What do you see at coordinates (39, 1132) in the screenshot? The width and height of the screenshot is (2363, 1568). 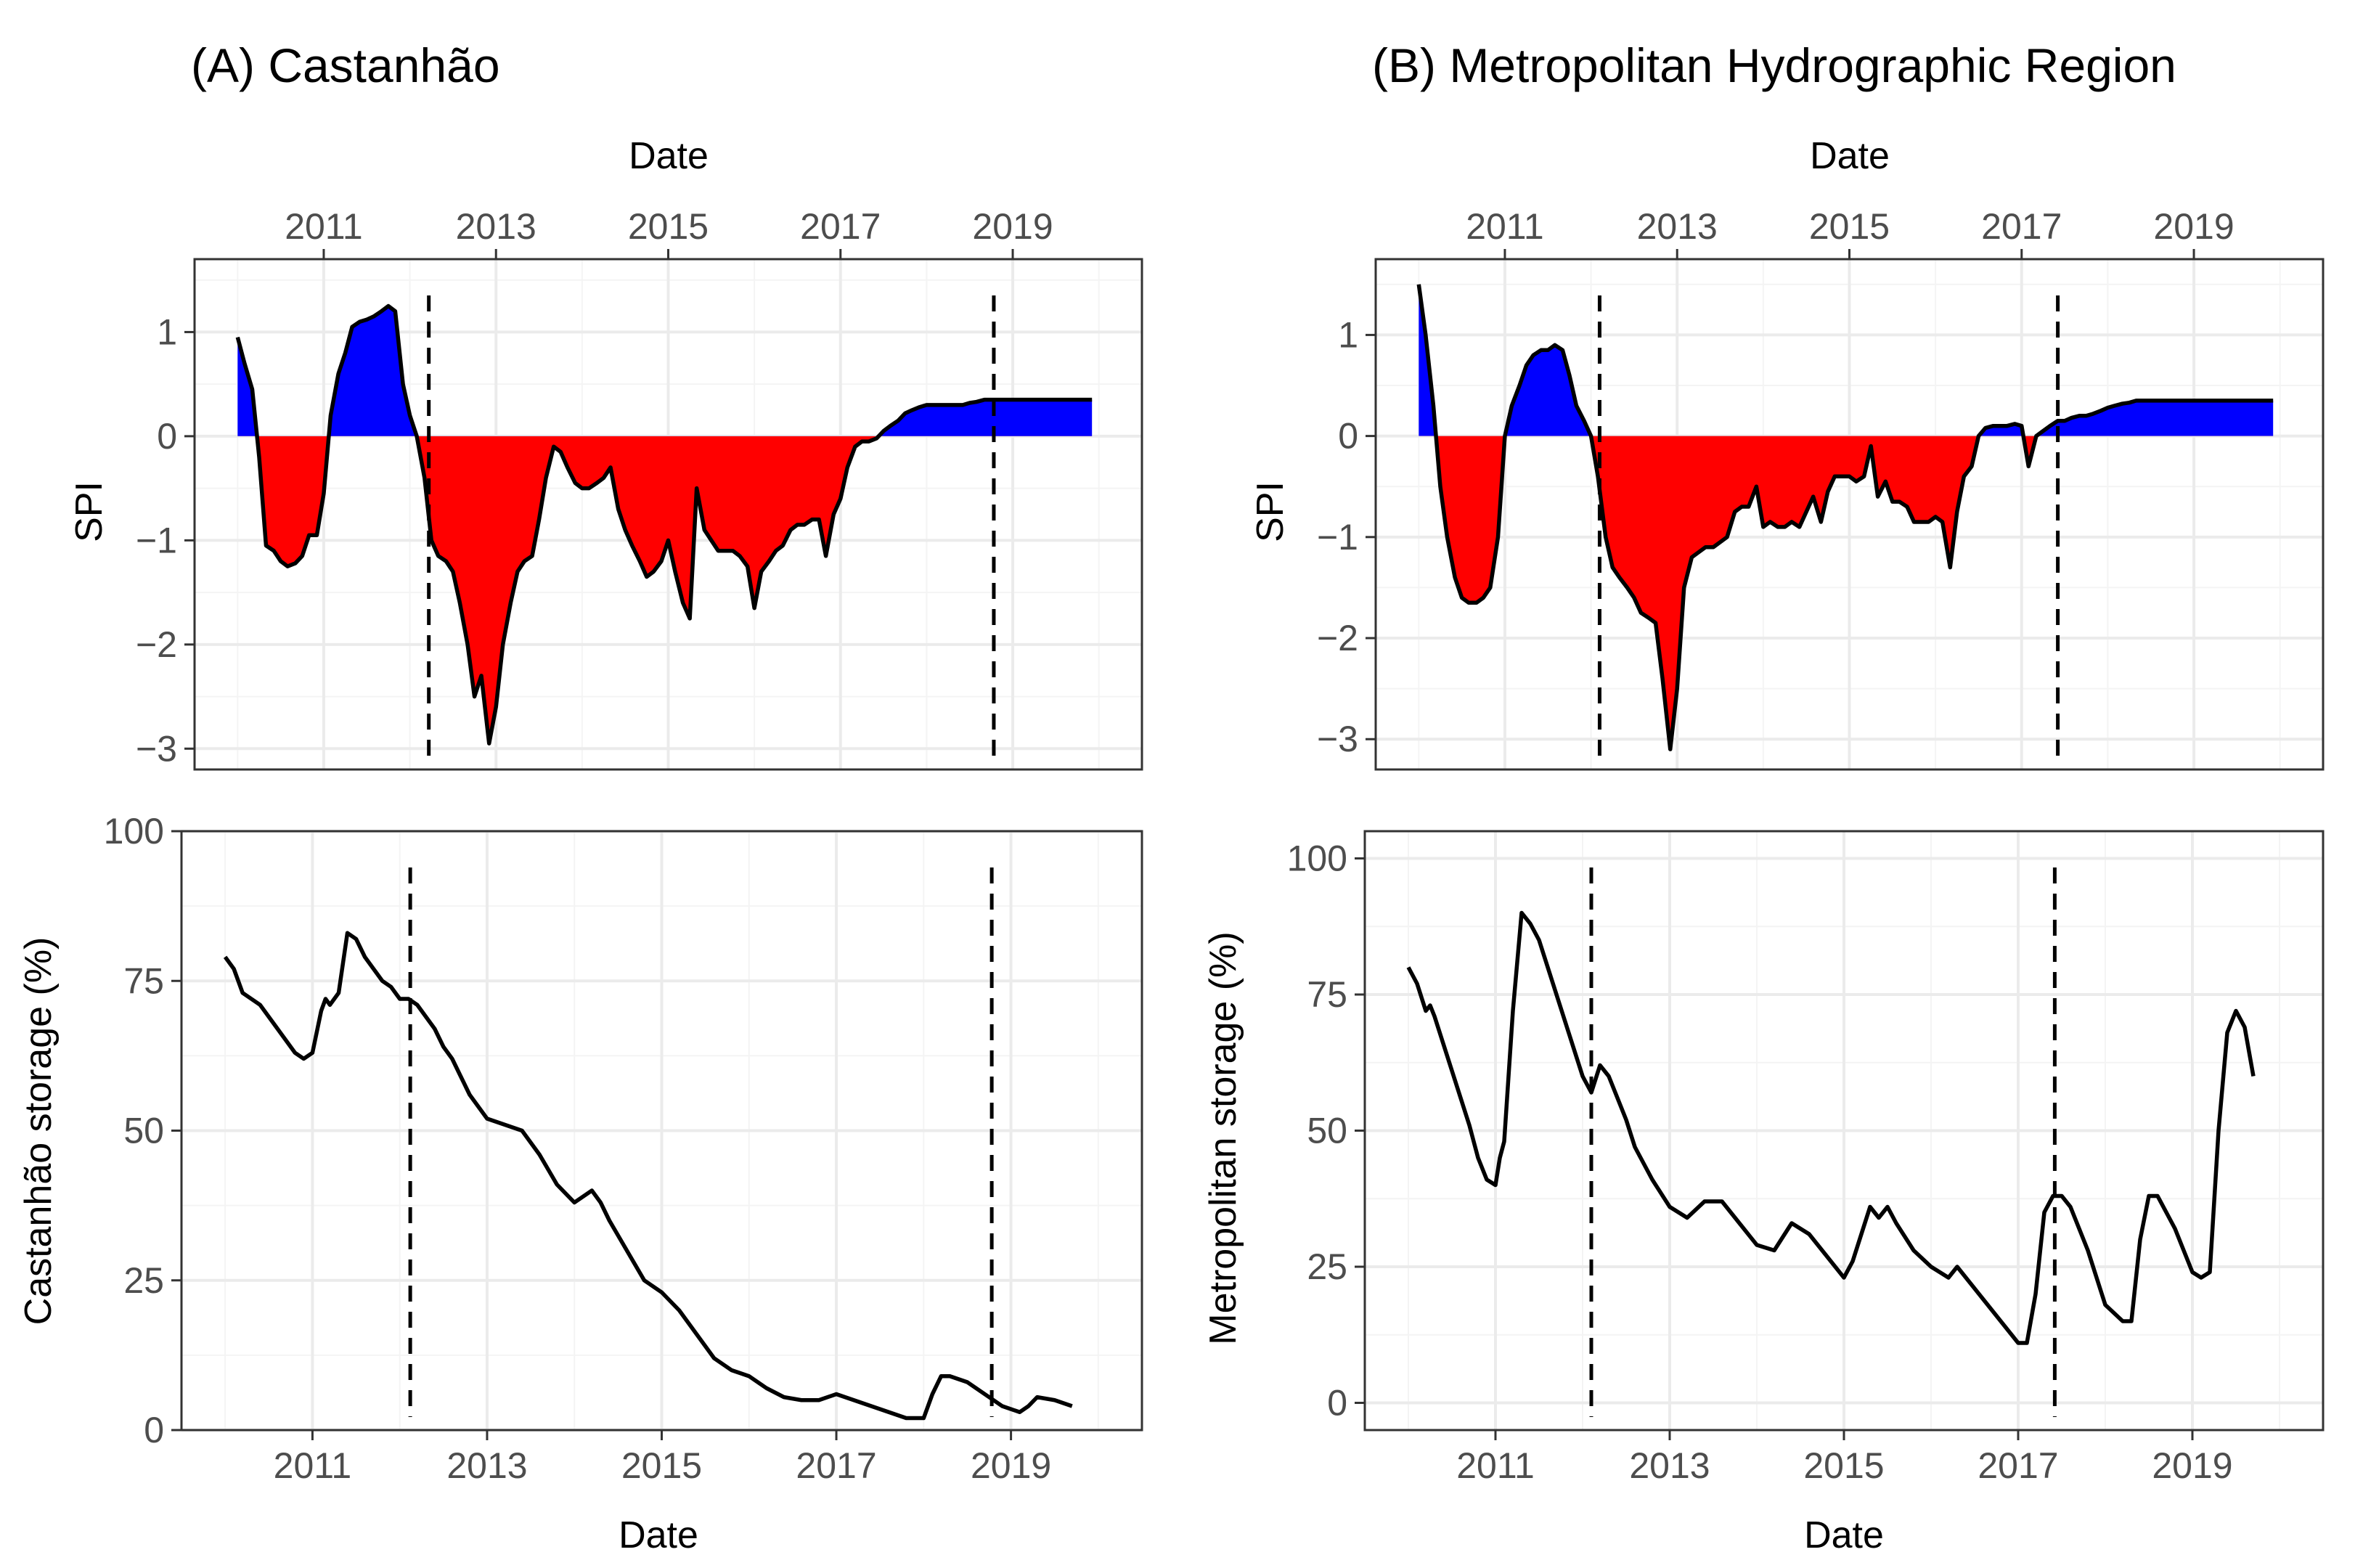 I see `y-axis-title-castanhao-storage: Castanhão storage (%)` at bounding box center [39, 1132].